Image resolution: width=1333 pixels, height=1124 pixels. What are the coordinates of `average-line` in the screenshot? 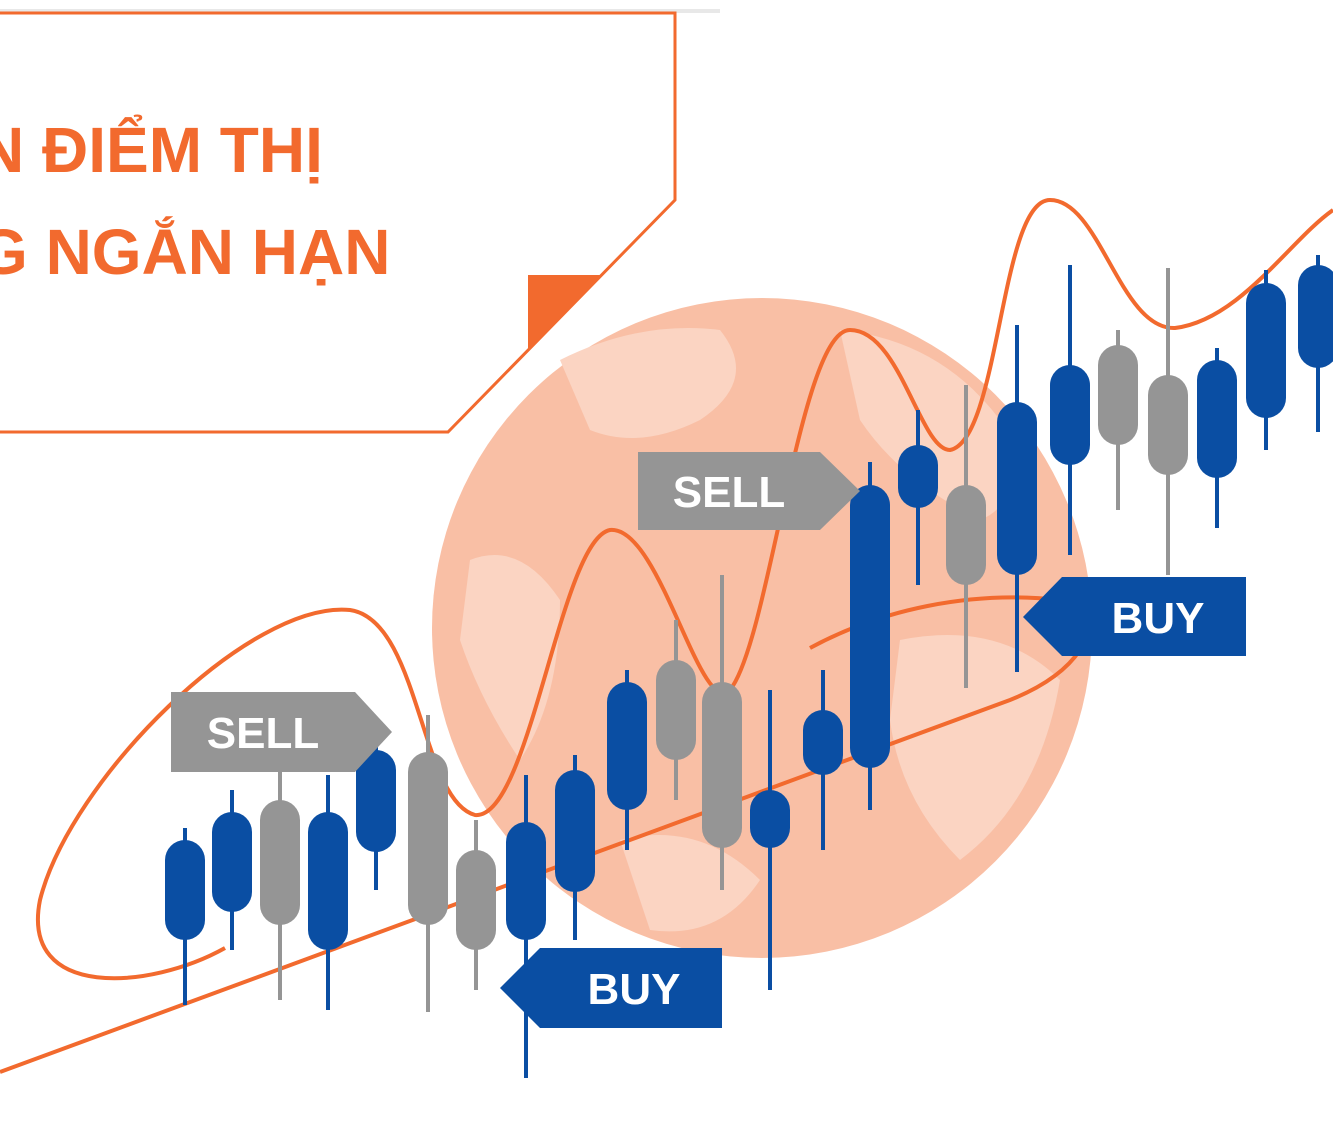 It's located at (935, 622).